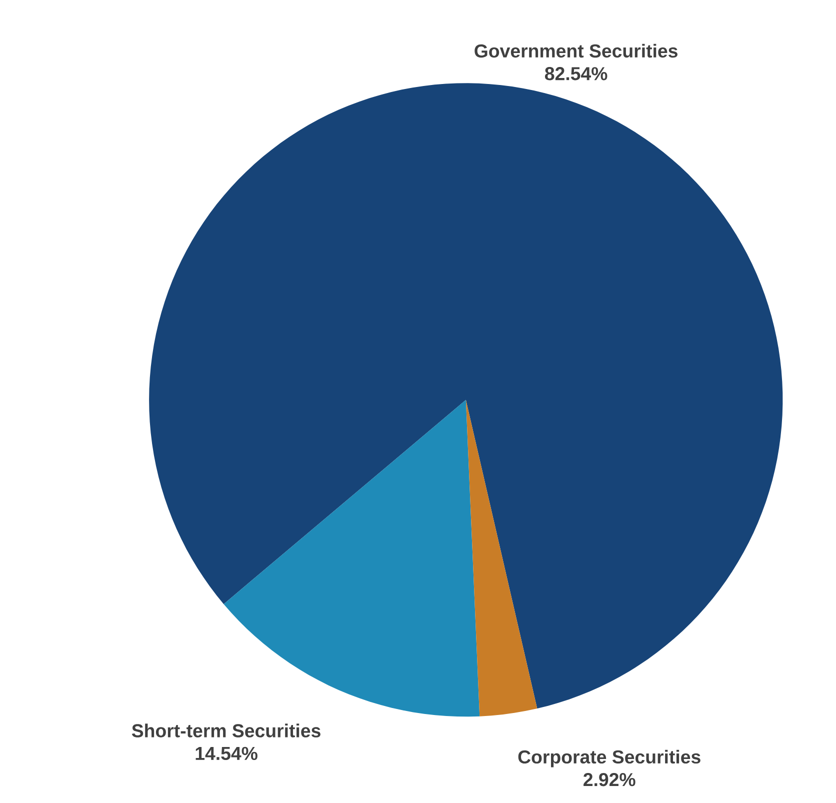 The width and height of the screenshot is (836, 803). I want to click on slice-label: Corporate Securities, so click(609, 759).